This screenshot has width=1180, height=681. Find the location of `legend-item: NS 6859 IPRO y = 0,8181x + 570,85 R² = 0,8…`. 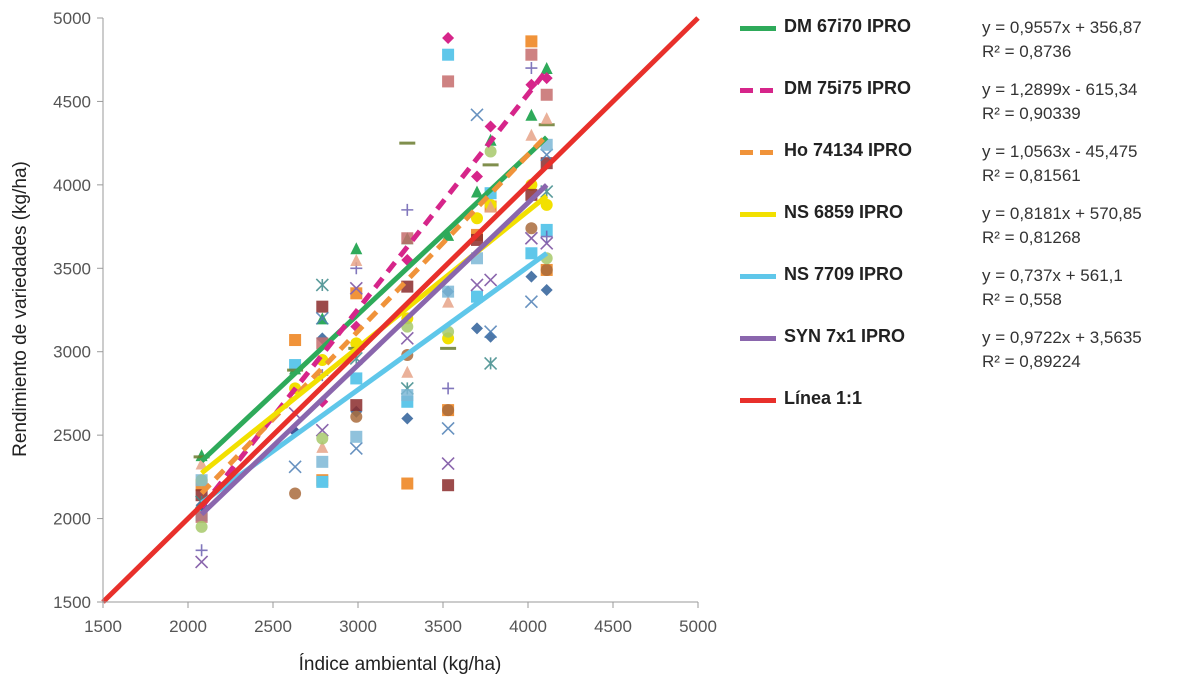

legend-item: NS 6859 IPRO y = 0,8181x + 570,85 R² = 0,8… is located at coordinates (955, 231).